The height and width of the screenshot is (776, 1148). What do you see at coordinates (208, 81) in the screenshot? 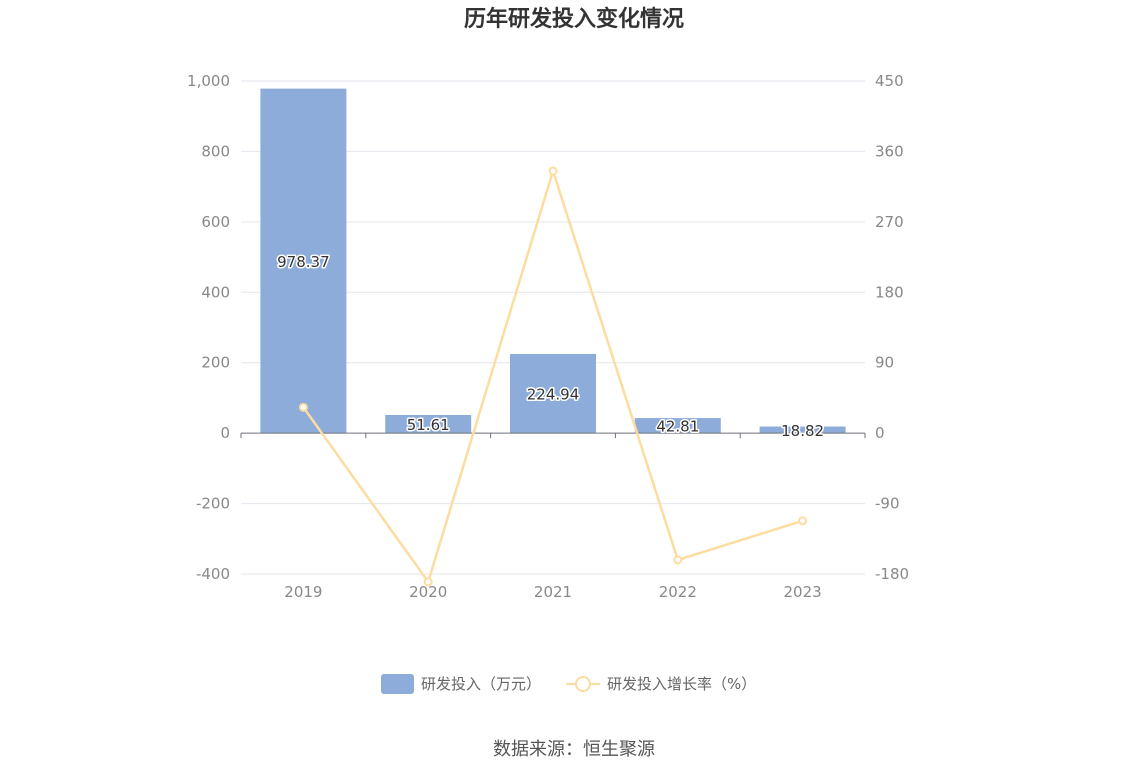
I see `y-left-tick-label: 1,000` at bounding box center [208, 81].